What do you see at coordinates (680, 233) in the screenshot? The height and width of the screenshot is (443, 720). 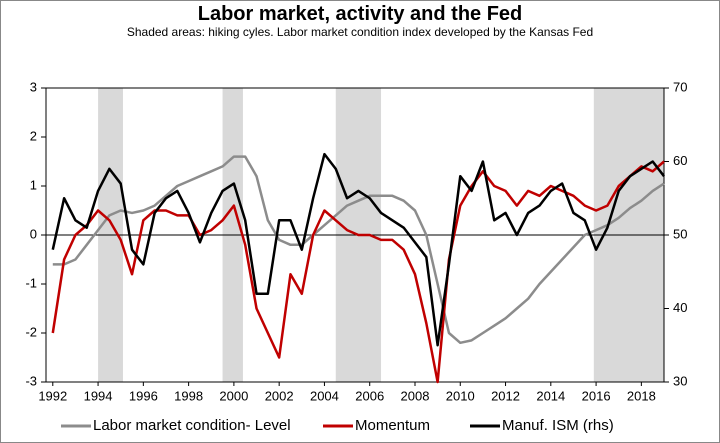 I see `y2-tick-label: 50` at bounding box center [680, 233].